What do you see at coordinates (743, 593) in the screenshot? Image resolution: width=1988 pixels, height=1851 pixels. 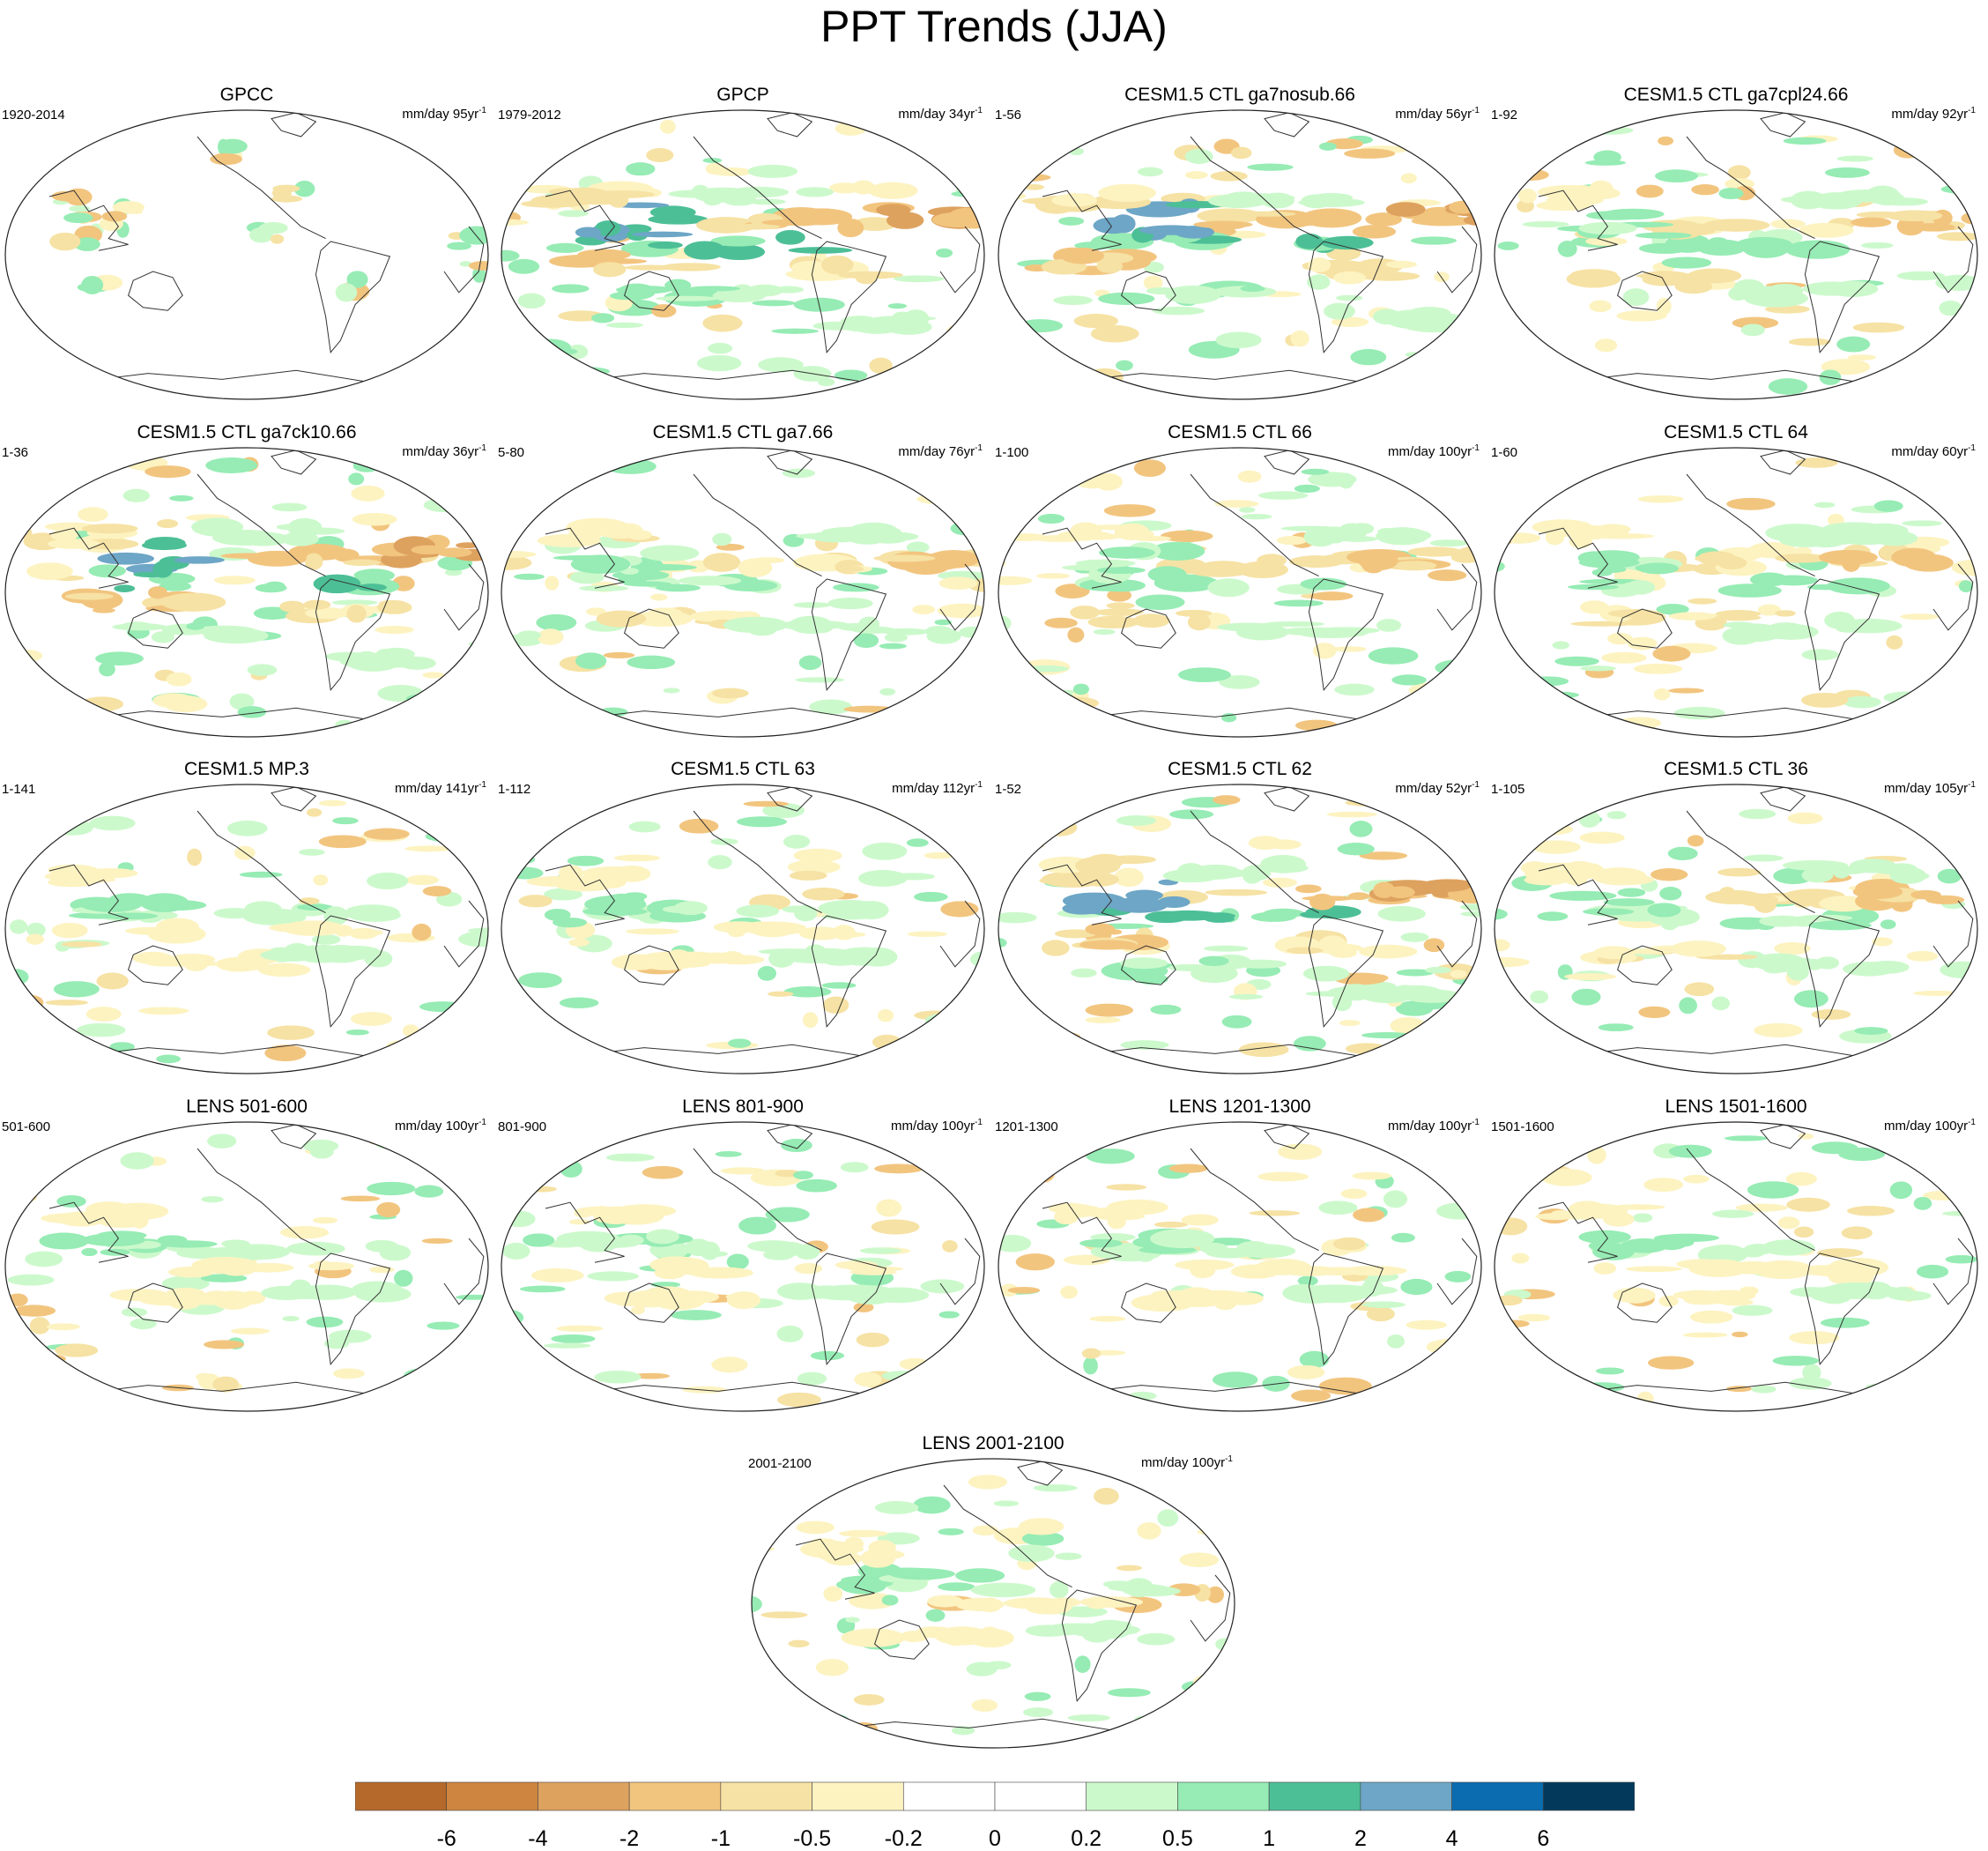 I see `map-panel: CESM1.5 CTL ga7.66 5-80 mm/day 76yr-1` at bounding box center [743, 593].